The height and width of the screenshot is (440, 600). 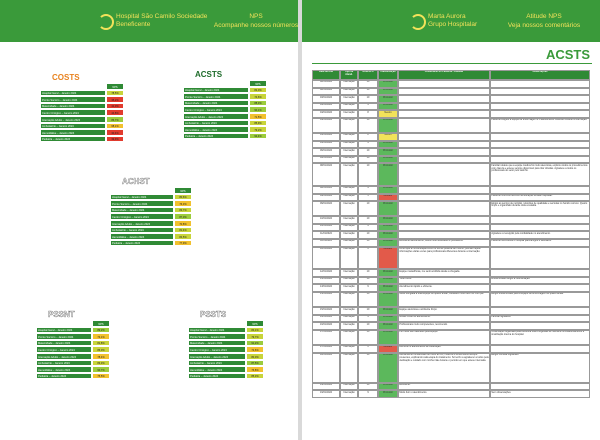 I want to click on row-score: 83,3%, so click(x=101, y=363).